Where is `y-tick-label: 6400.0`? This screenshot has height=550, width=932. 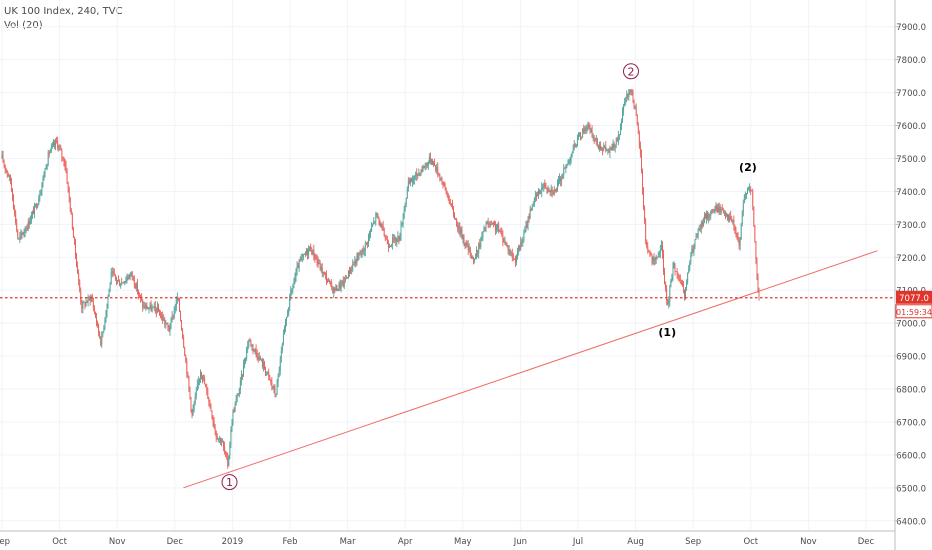
y-tick-label: 6400.0 is located at coordinates (911, 522).